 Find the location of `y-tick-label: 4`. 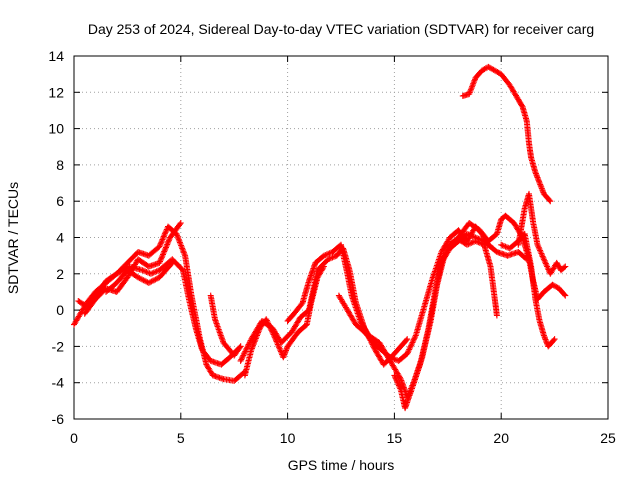

y-tick-label: 4 is located at coordinates (60, 238).